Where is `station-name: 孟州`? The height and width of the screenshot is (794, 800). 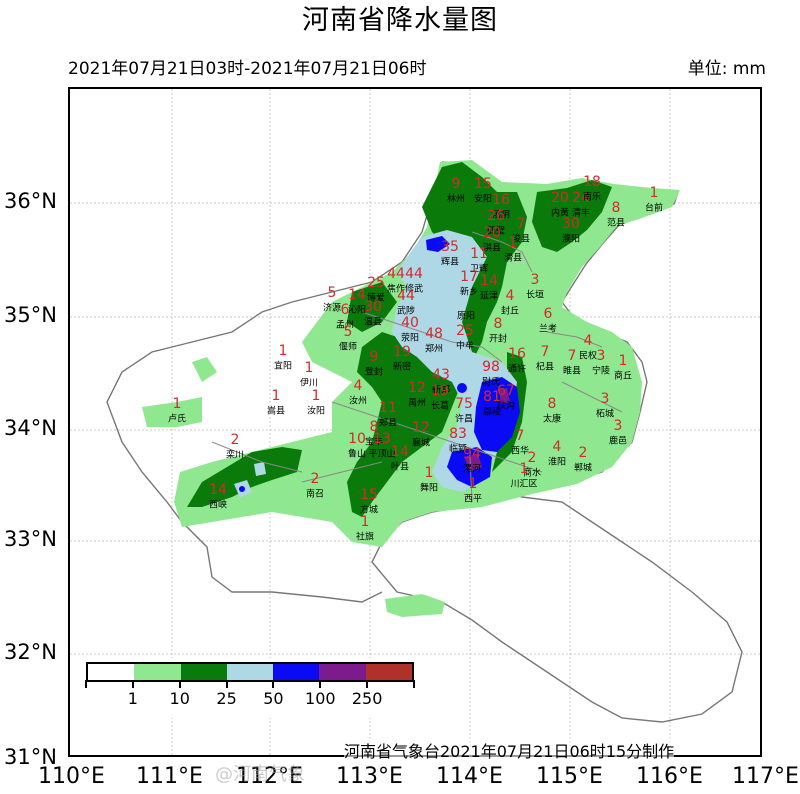 station-name: 孟州 is located at coordinates (345, 325).